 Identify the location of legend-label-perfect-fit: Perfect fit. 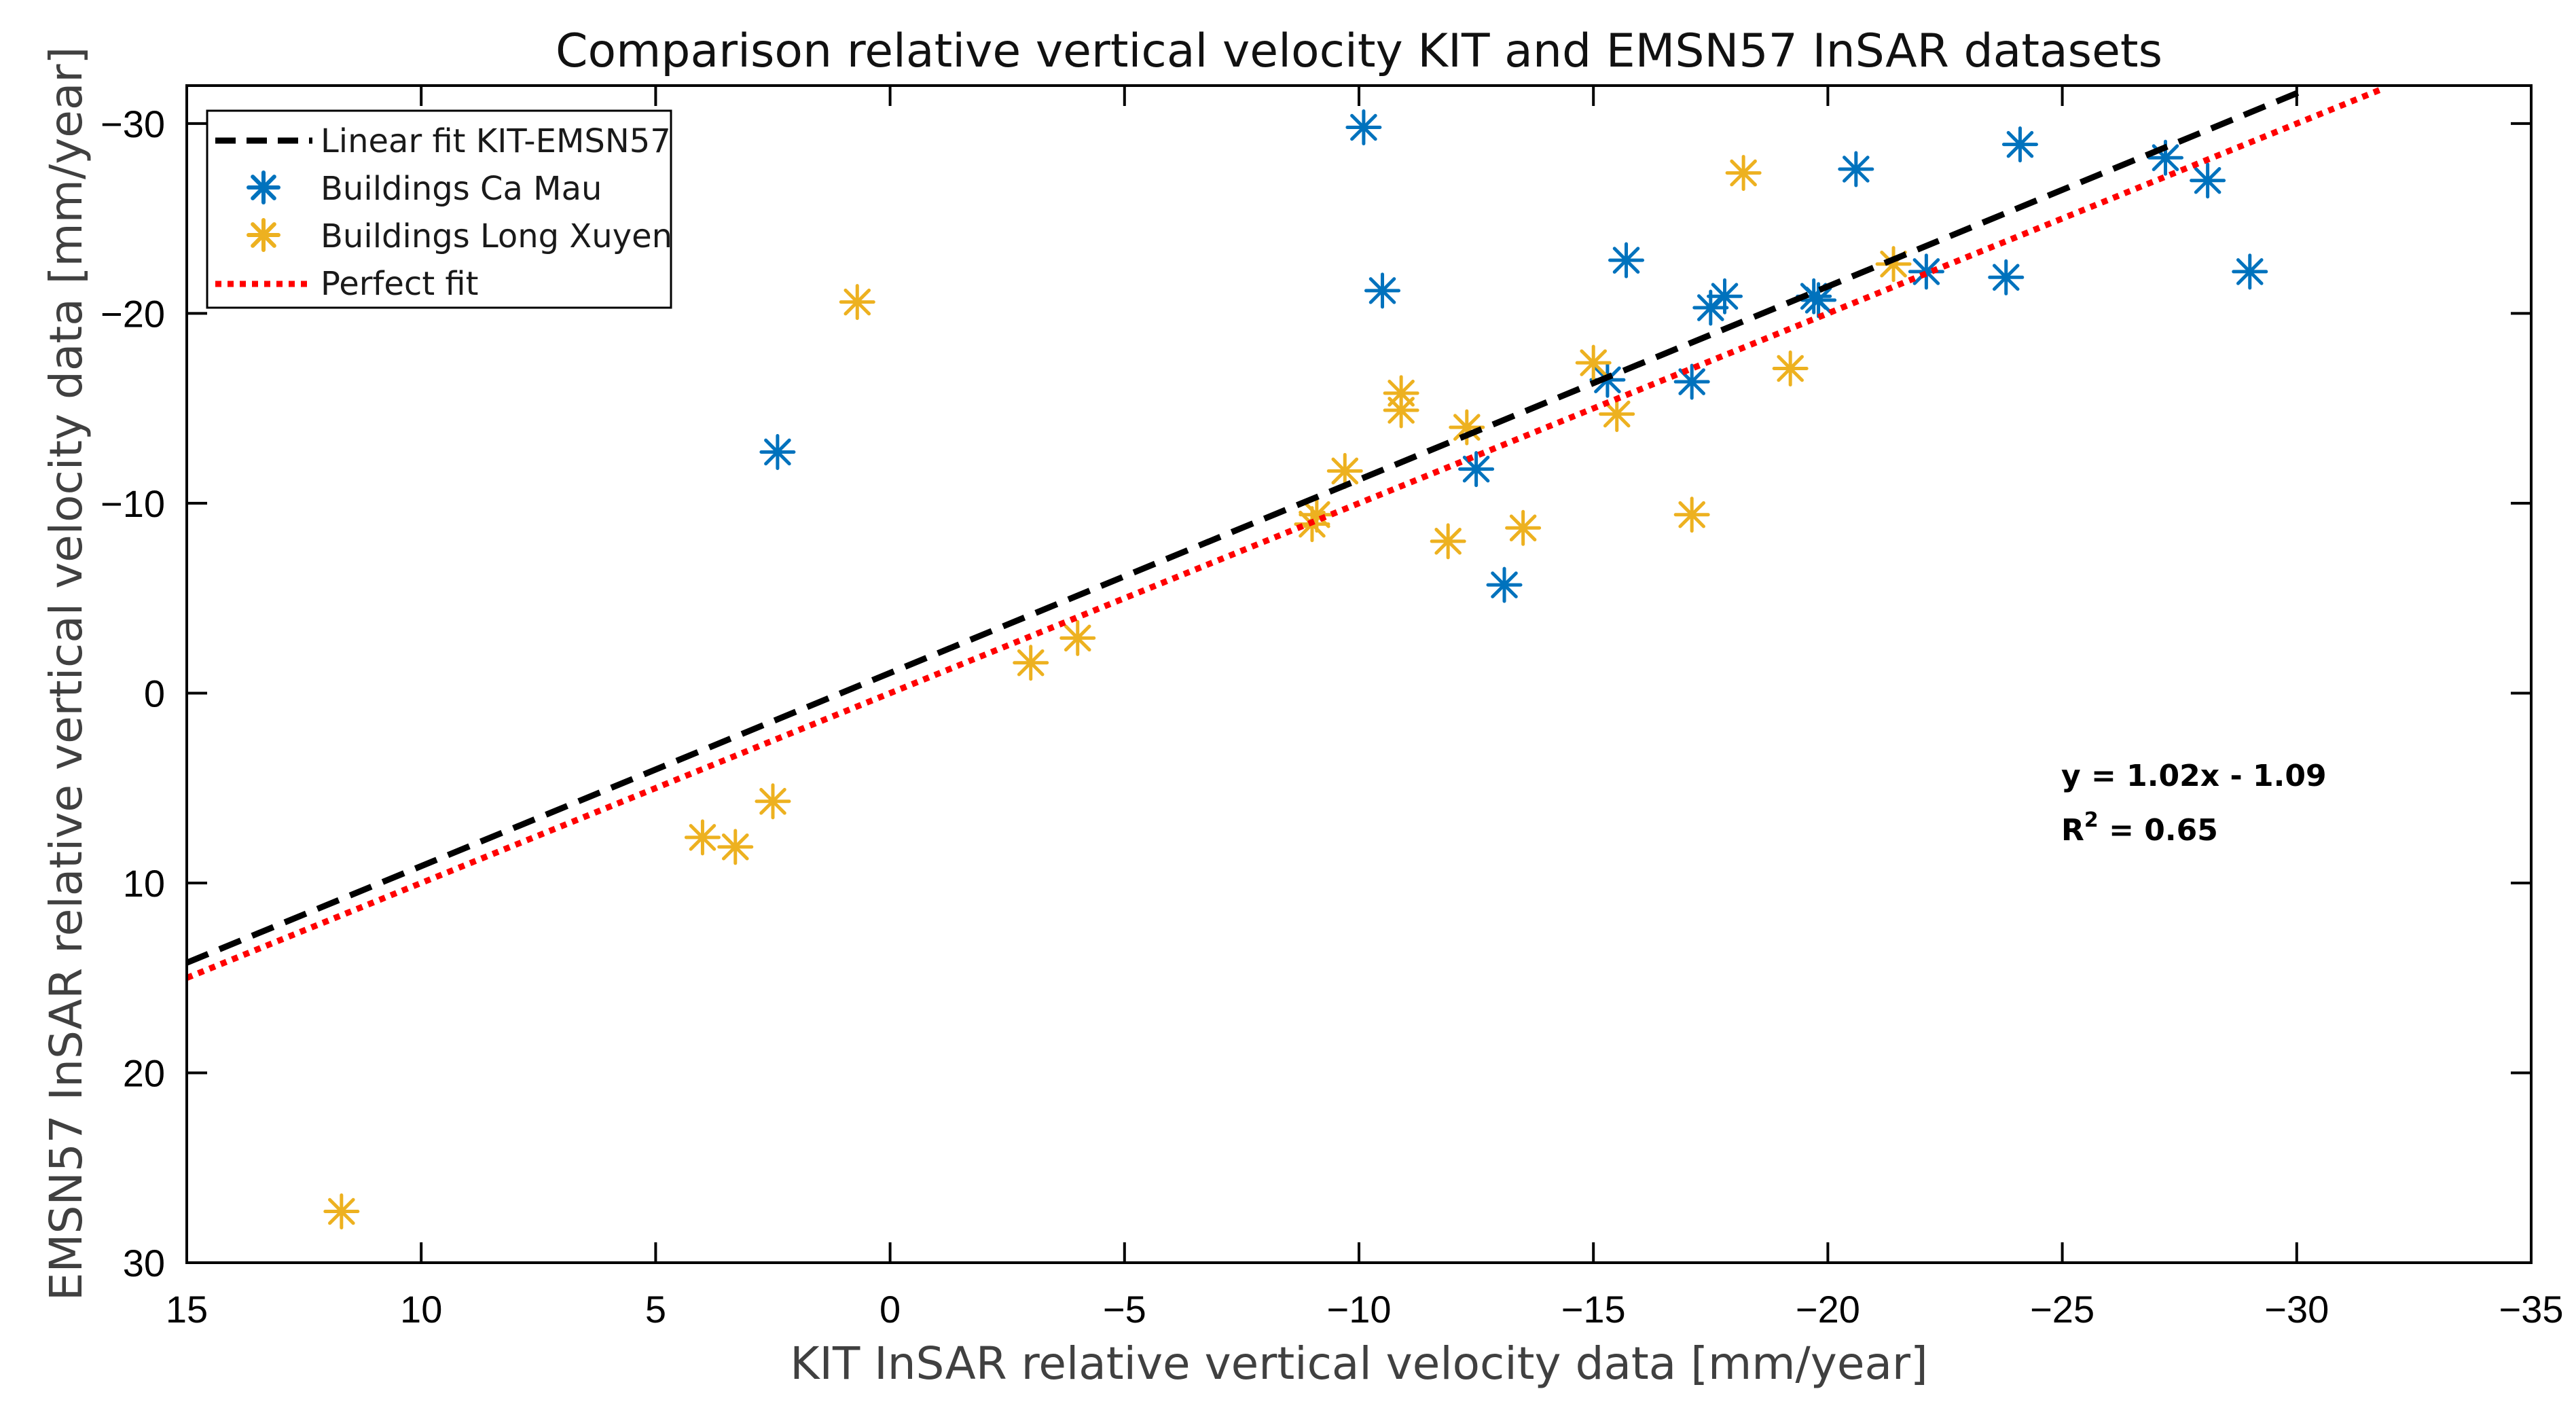
(399, 284).